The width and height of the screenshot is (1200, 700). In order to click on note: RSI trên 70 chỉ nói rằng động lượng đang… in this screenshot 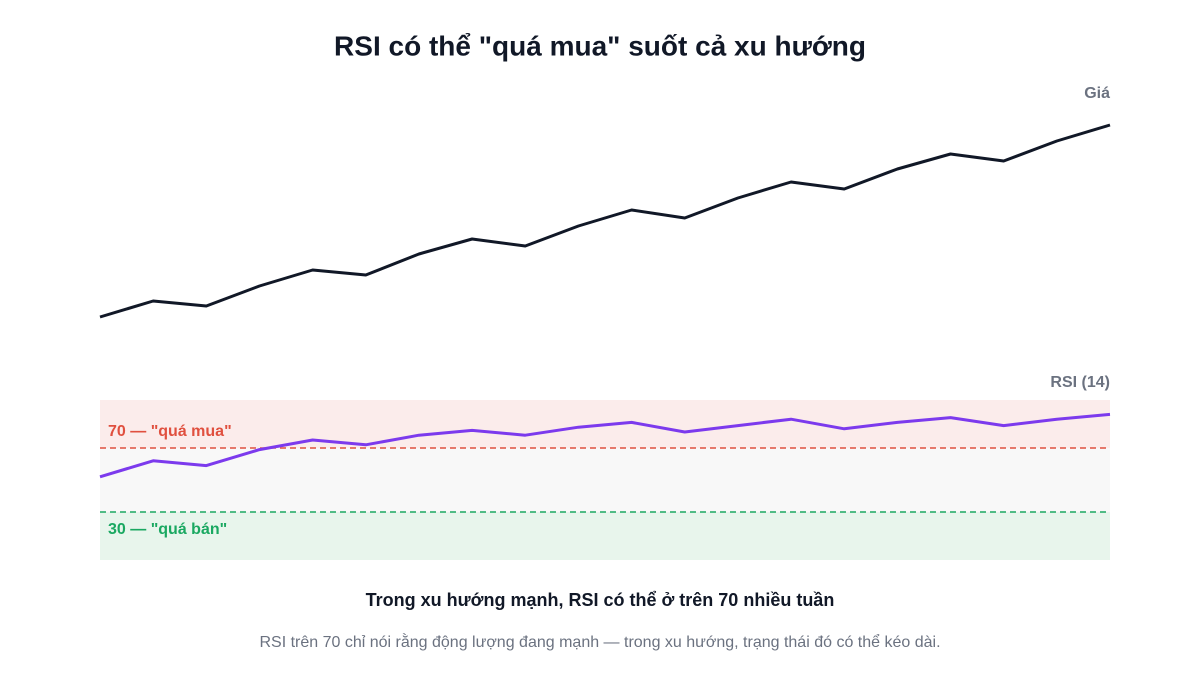, I will do `click(599, 641)`.